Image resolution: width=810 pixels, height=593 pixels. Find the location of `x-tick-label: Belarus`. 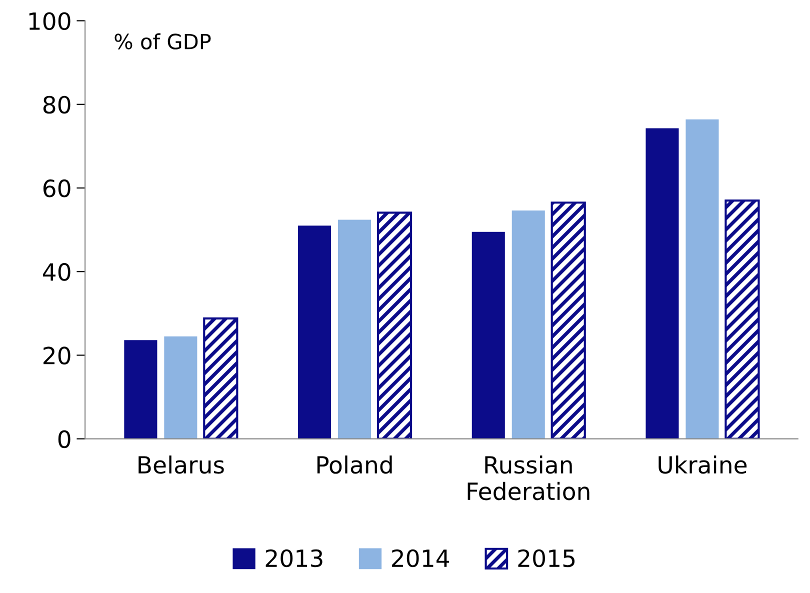

x-tick-label: Belarus is located at coordinates (181, 464).